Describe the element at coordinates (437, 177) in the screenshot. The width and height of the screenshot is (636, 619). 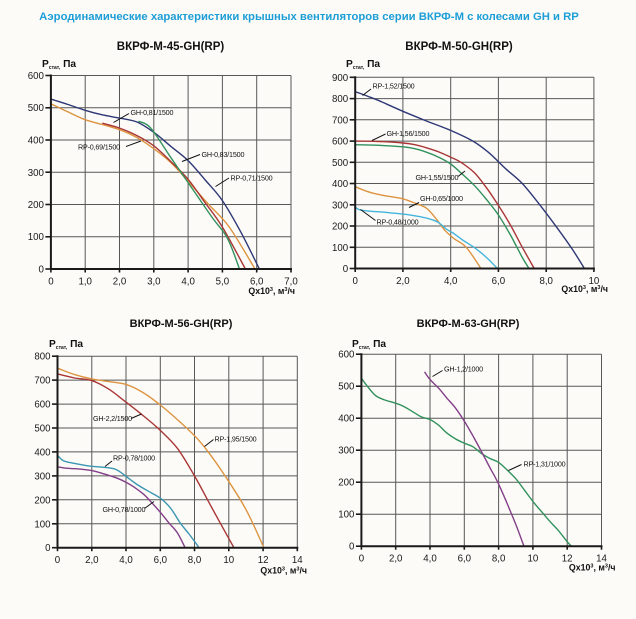
I see `svg-text: GH-1,55/1500` at that location.